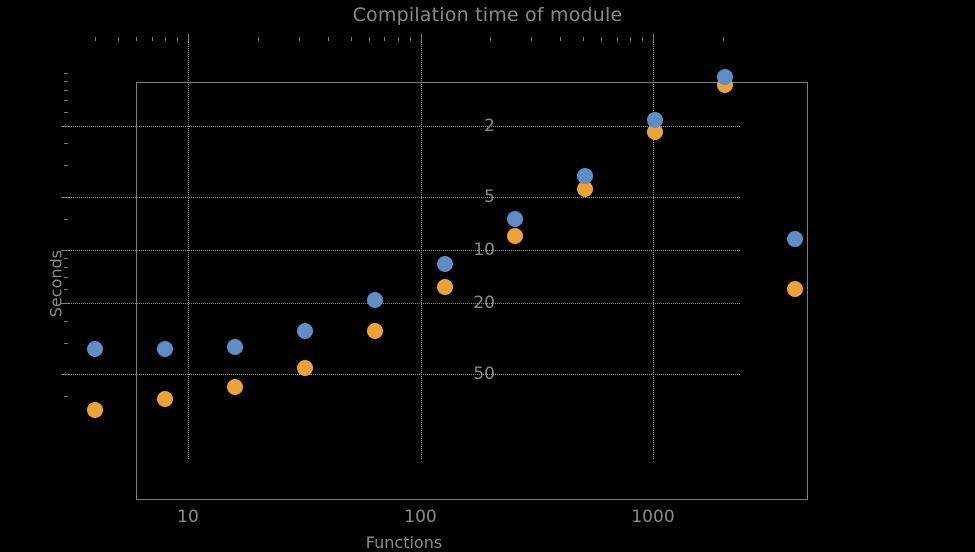 Image resolution: width=975 pixels, height=552 pixels. I want to click on x-axis-title: Functions, so click(404, 542).